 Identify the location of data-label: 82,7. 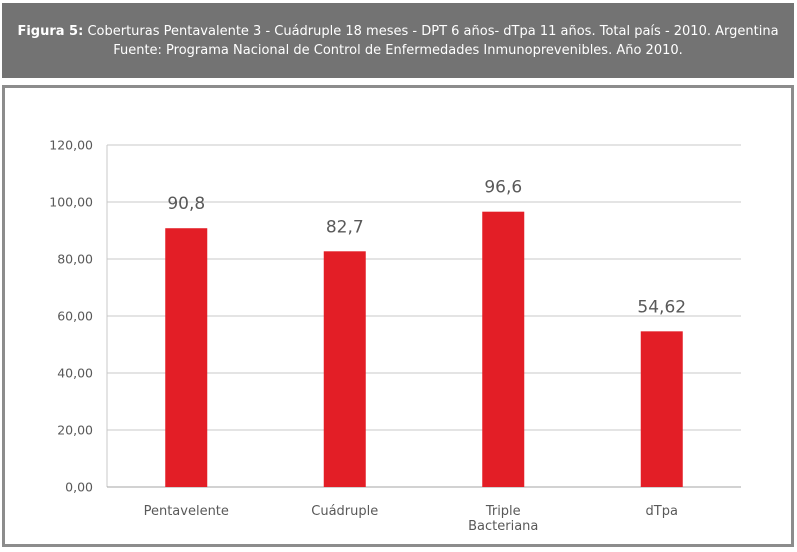
(345, 227).